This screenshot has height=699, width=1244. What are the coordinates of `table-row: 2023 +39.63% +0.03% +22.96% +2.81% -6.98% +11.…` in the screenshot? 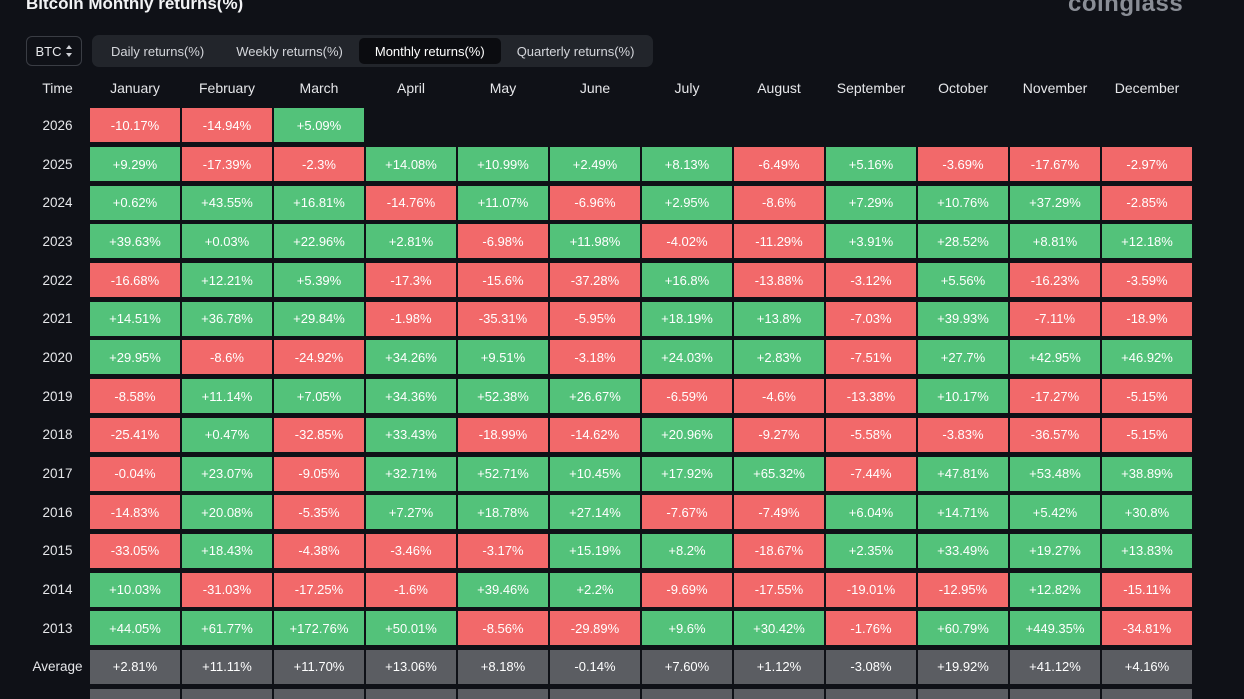 It's located at (609, 241).